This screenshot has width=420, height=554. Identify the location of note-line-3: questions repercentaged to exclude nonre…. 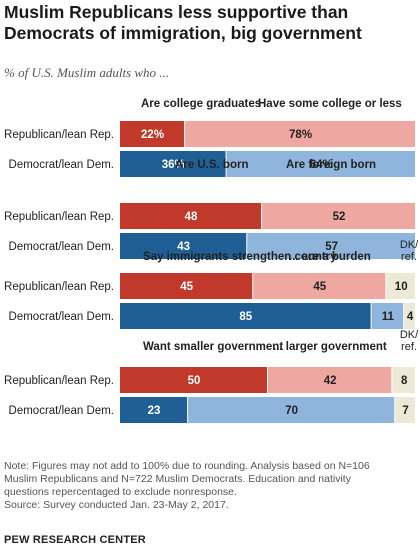
(120, 492).